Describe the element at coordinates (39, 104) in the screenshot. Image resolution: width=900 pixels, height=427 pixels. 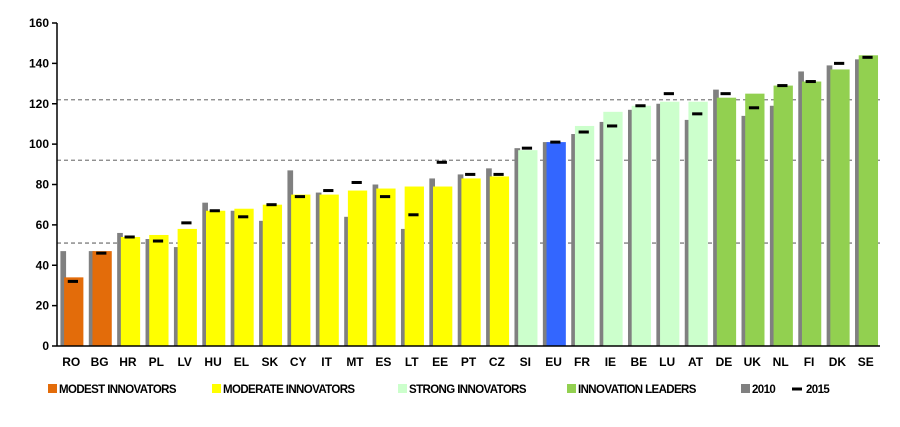
I see `y-tick-label: 120` at that location.